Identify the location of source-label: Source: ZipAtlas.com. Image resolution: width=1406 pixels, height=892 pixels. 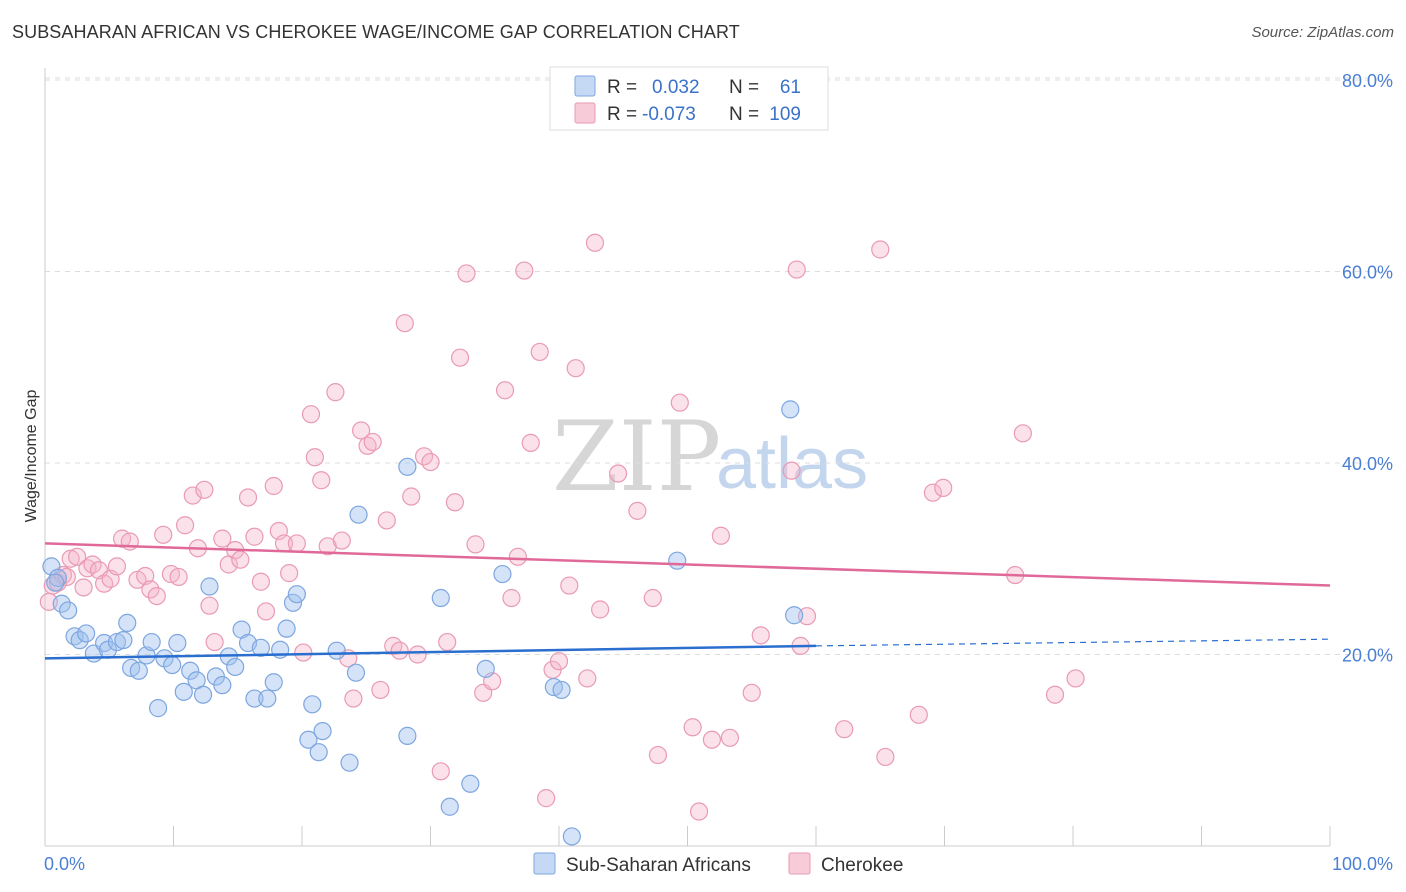
(1322, 32).